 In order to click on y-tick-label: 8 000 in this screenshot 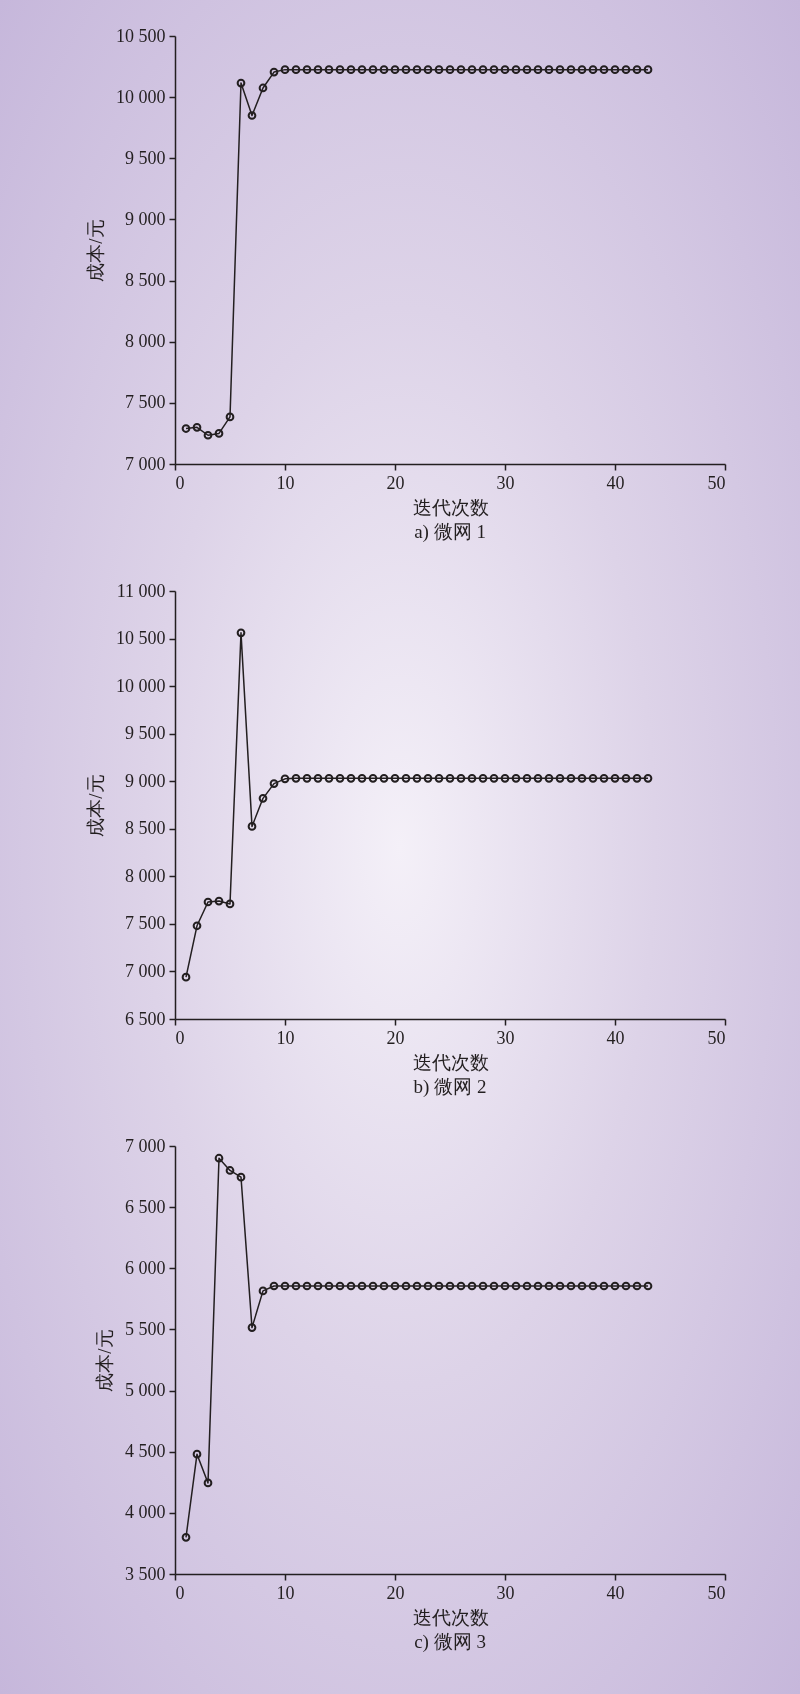, I will do `click(145, 875)`.